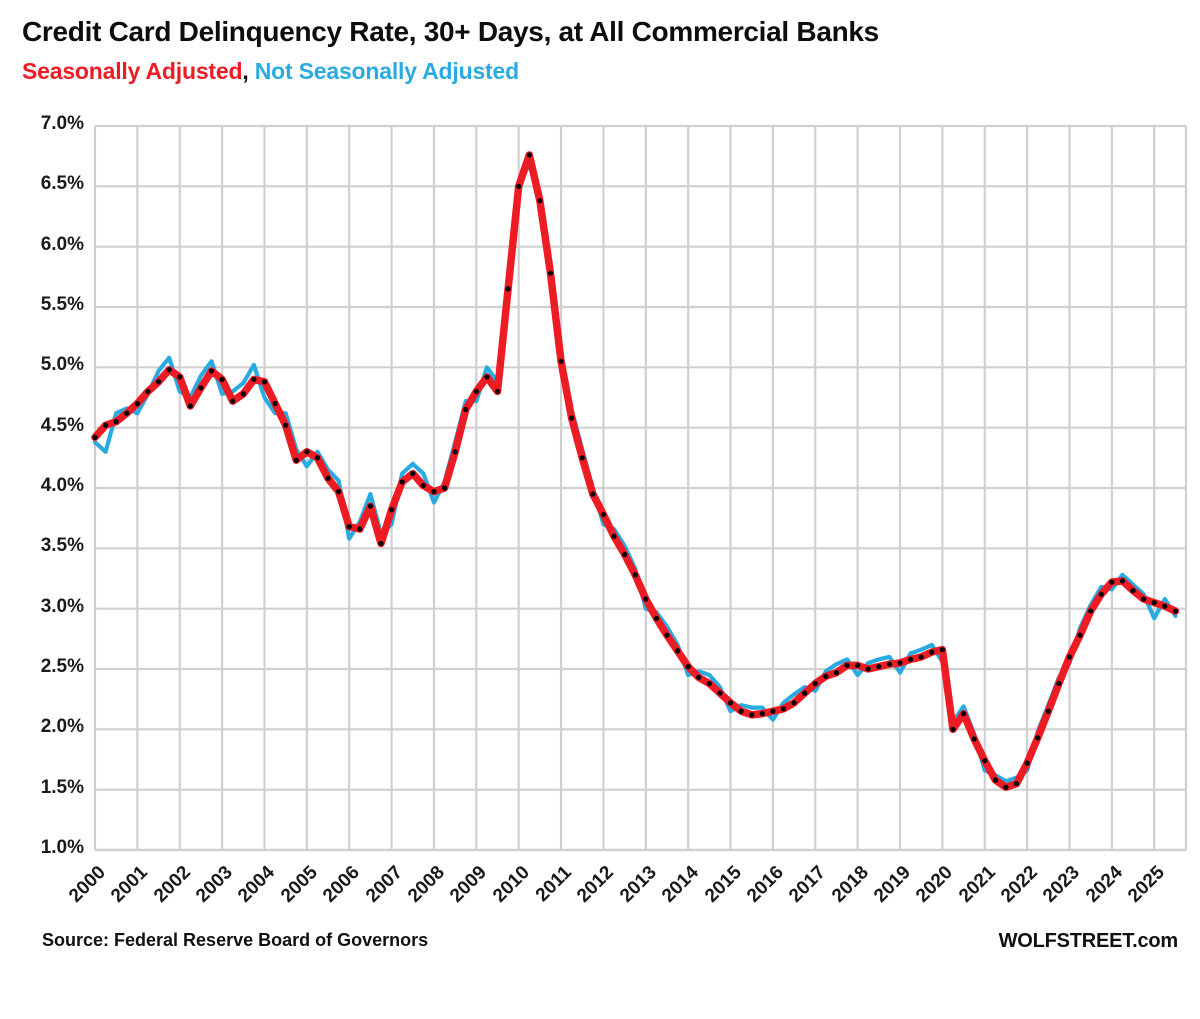 This screenshot has width=1200, height=1019. What do you see at coordinates (62, 123) in the screenshot?
I see `y-axis-tick-label: 7.0%` at bounding box center [62, 123].